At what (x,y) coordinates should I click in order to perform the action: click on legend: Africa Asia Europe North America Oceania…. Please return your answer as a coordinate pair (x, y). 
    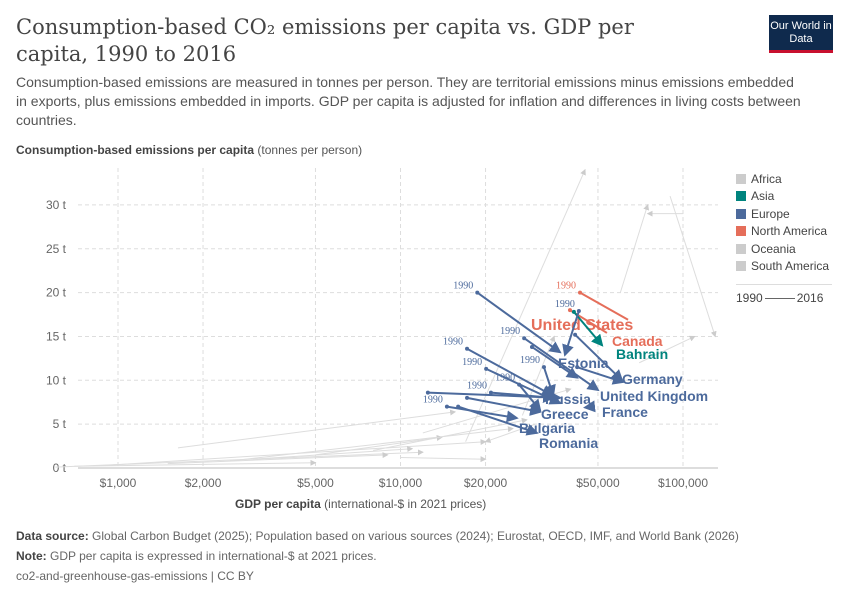
    Looking at the image, I should click on (782, 222).